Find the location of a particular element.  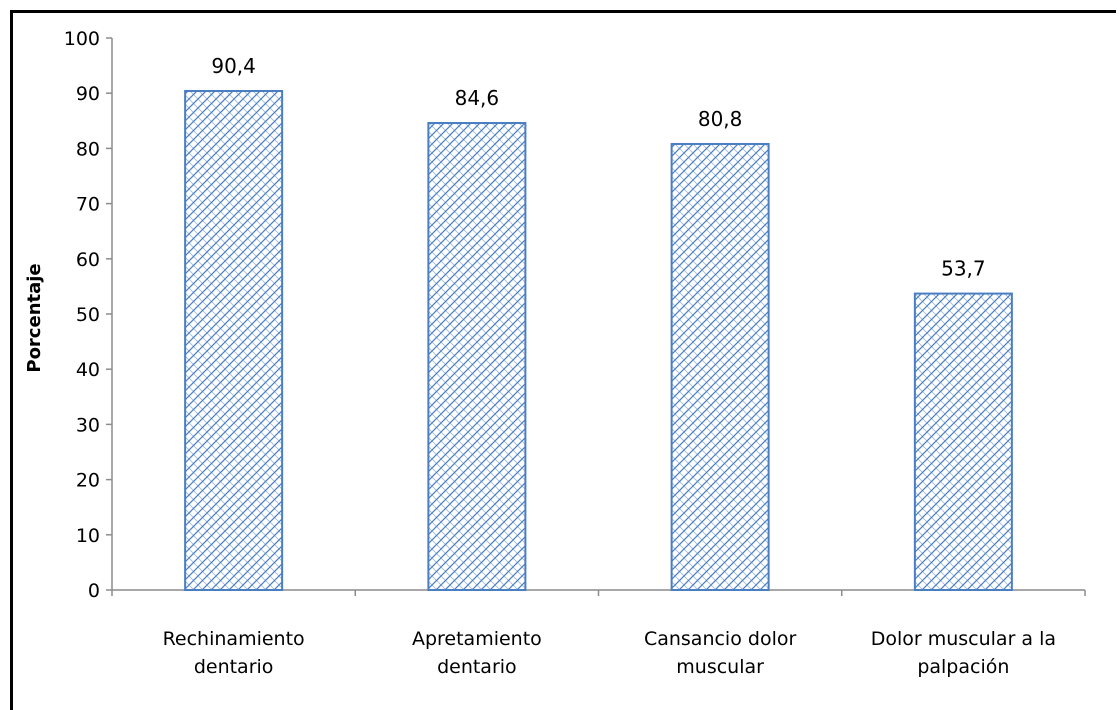

y-tick-label: 40 is located at coordinates (88, 370).